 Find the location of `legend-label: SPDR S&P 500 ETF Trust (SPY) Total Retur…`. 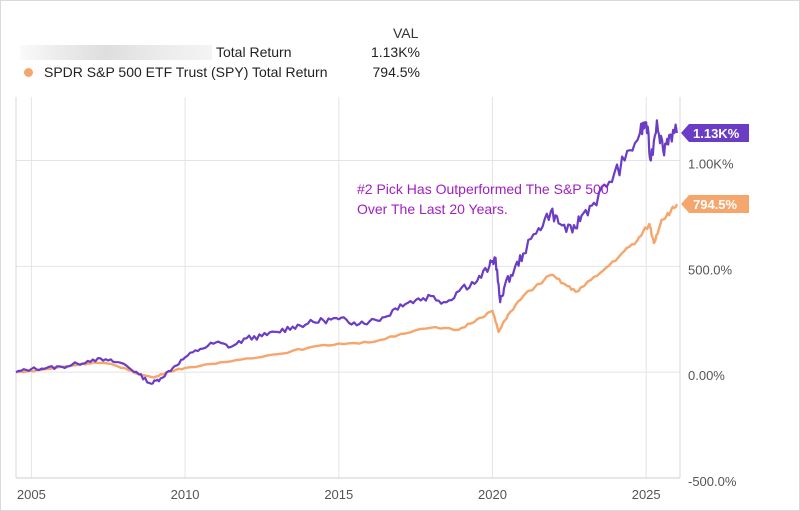

legend-label: SPDR S&P 500 ETF Trust (SPY) Total Retur… is located at coordinates (186, 72).